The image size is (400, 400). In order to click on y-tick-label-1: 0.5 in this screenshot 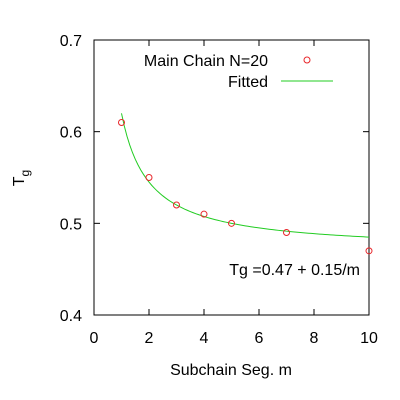, I will do `click(71, 224)`.